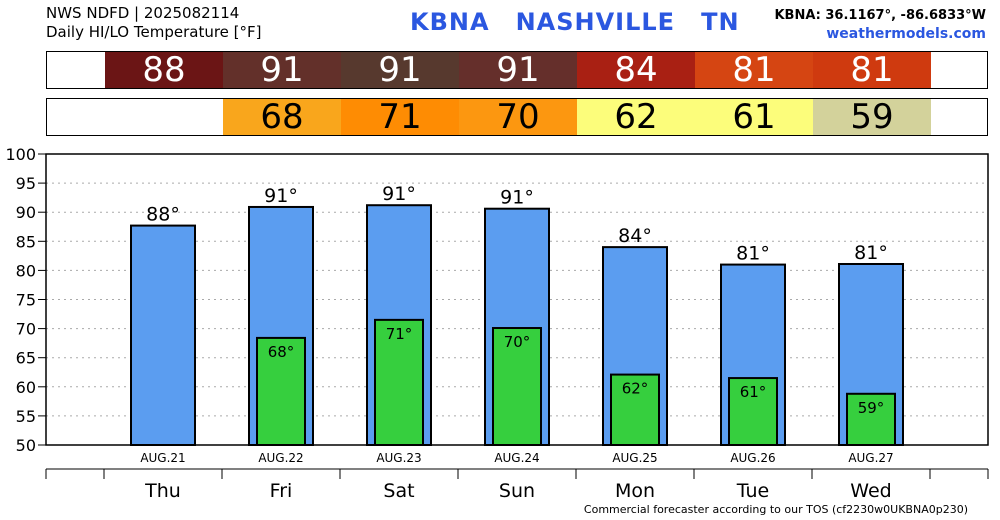 The height and width of the screenshot is (520, 1000). Describe the element at coordinates (26, 300) in the screenshot. I see `y-tick-label: 75` at that location.